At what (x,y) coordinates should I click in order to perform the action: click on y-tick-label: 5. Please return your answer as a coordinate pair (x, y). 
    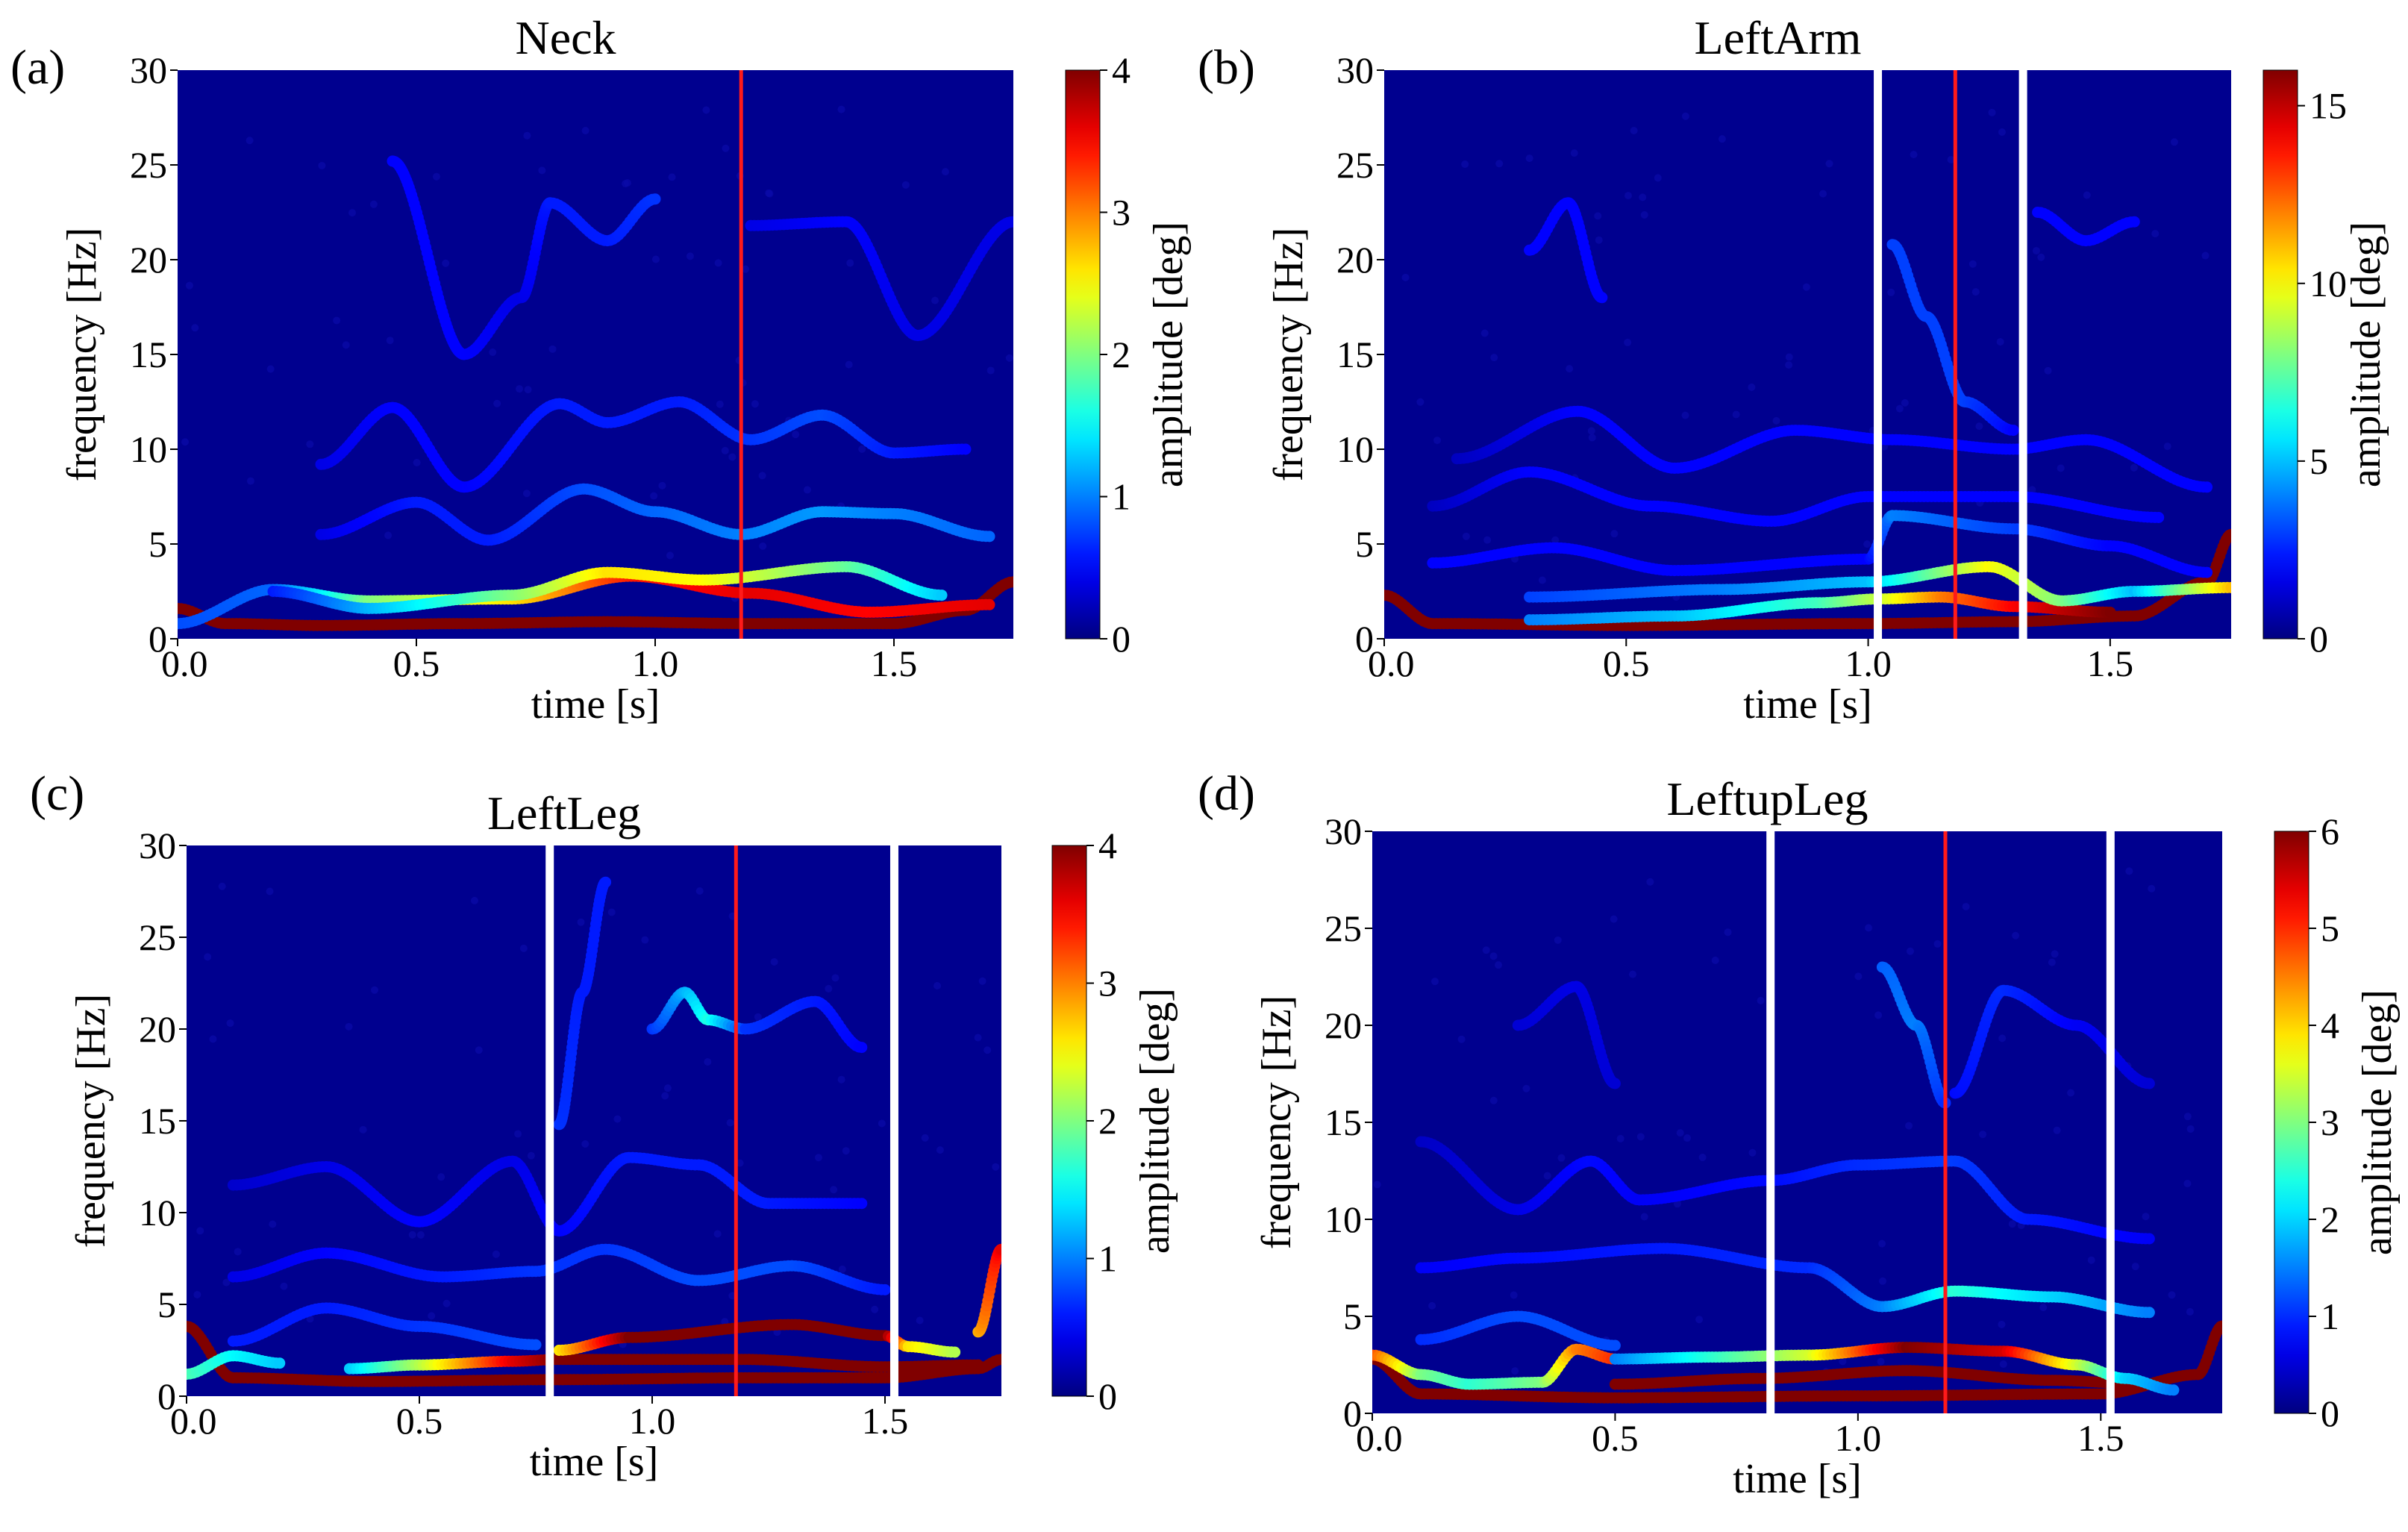
    Looking at the image, I should click on (166, 1304).